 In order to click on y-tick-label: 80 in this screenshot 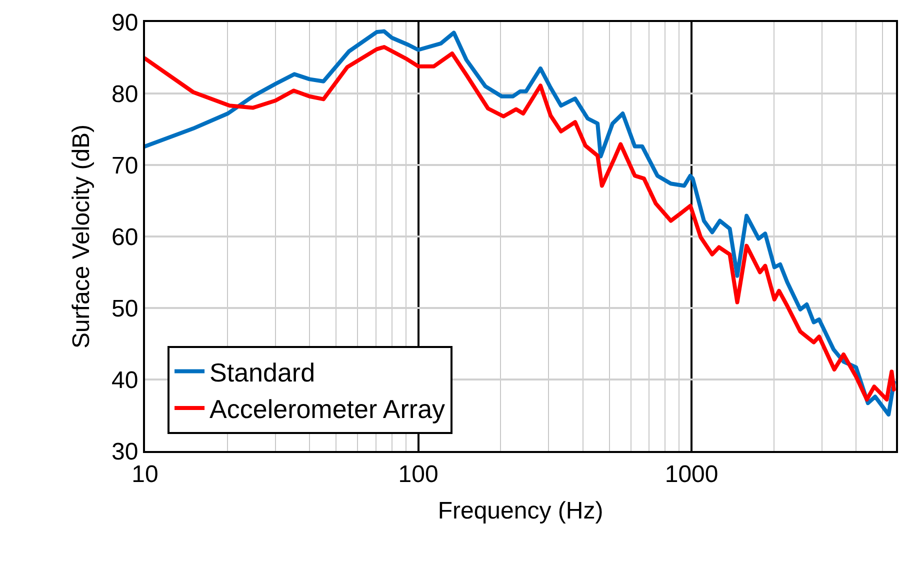, I will do `click(124, 94)`.